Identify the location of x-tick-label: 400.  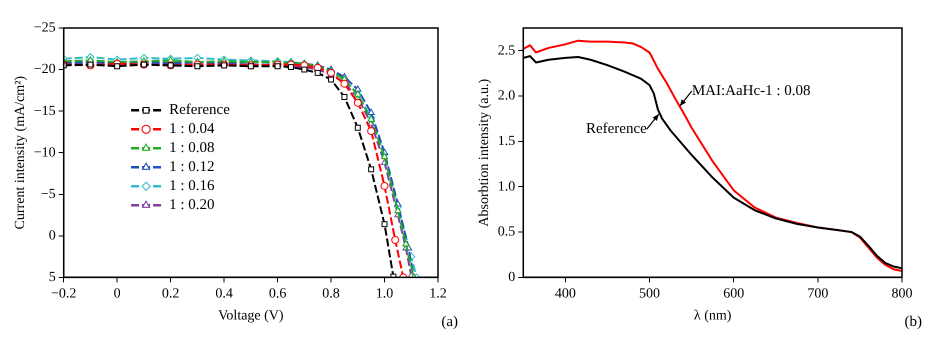
(565, 294).